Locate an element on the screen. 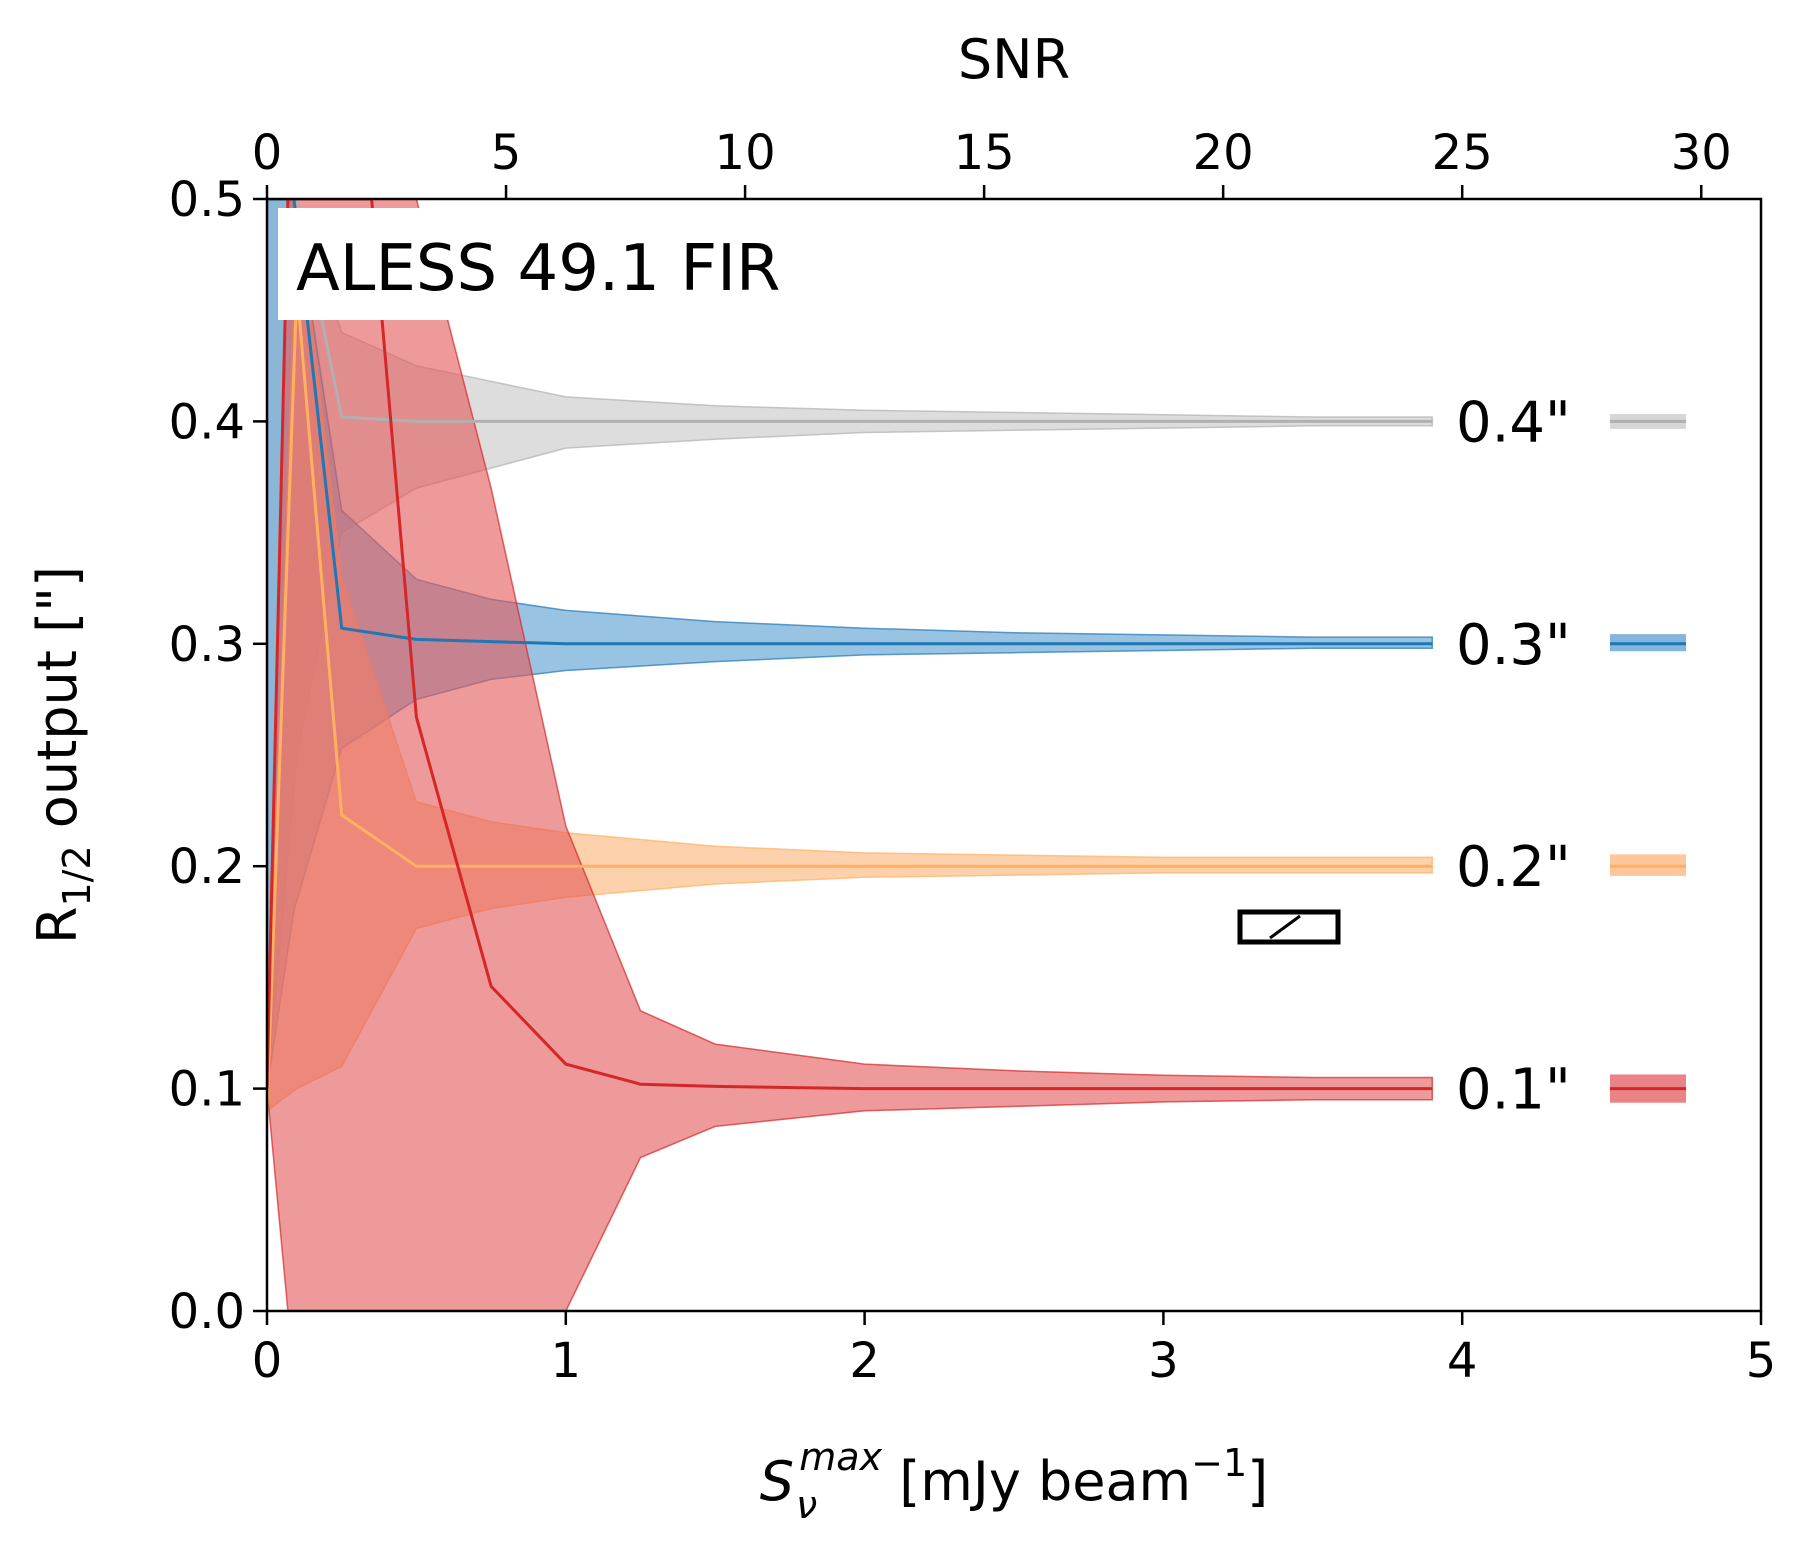 This screenshot has height=1548, width=1804. x-tick-label: 4 is located at coordinates (1462, 1361).